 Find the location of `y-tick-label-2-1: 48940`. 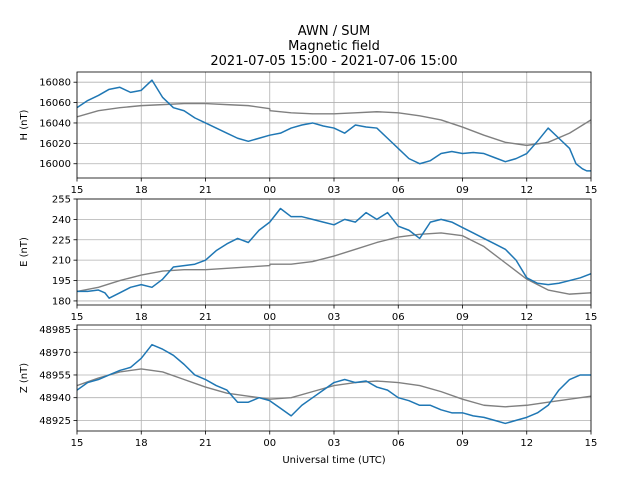

y-tick-label-2-1: 48940 is located at coordinates (55, 398).